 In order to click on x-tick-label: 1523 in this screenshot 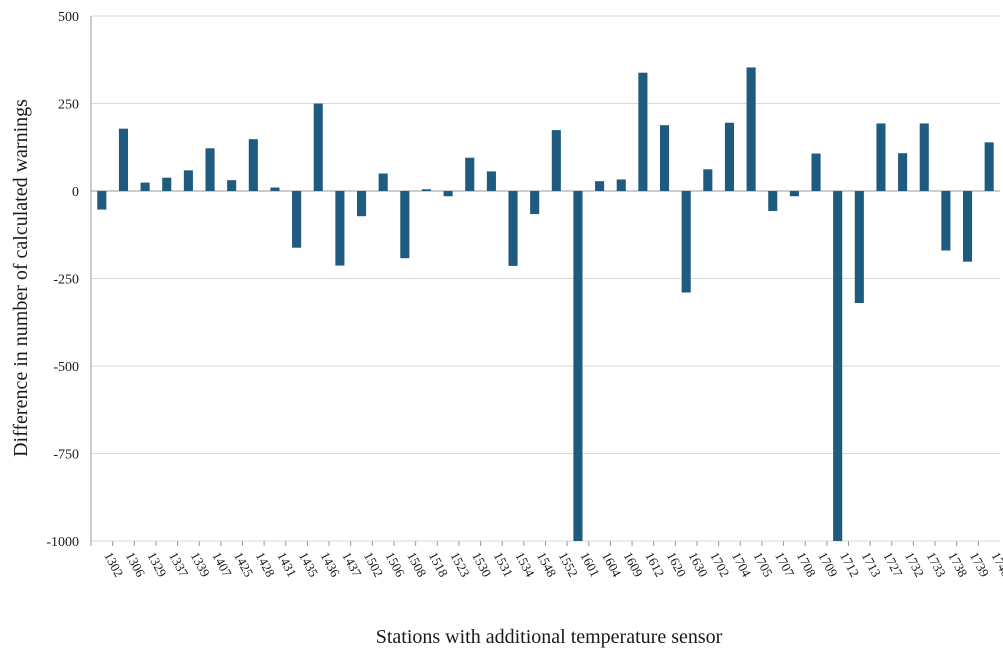, I will do `click(459, 564)`.